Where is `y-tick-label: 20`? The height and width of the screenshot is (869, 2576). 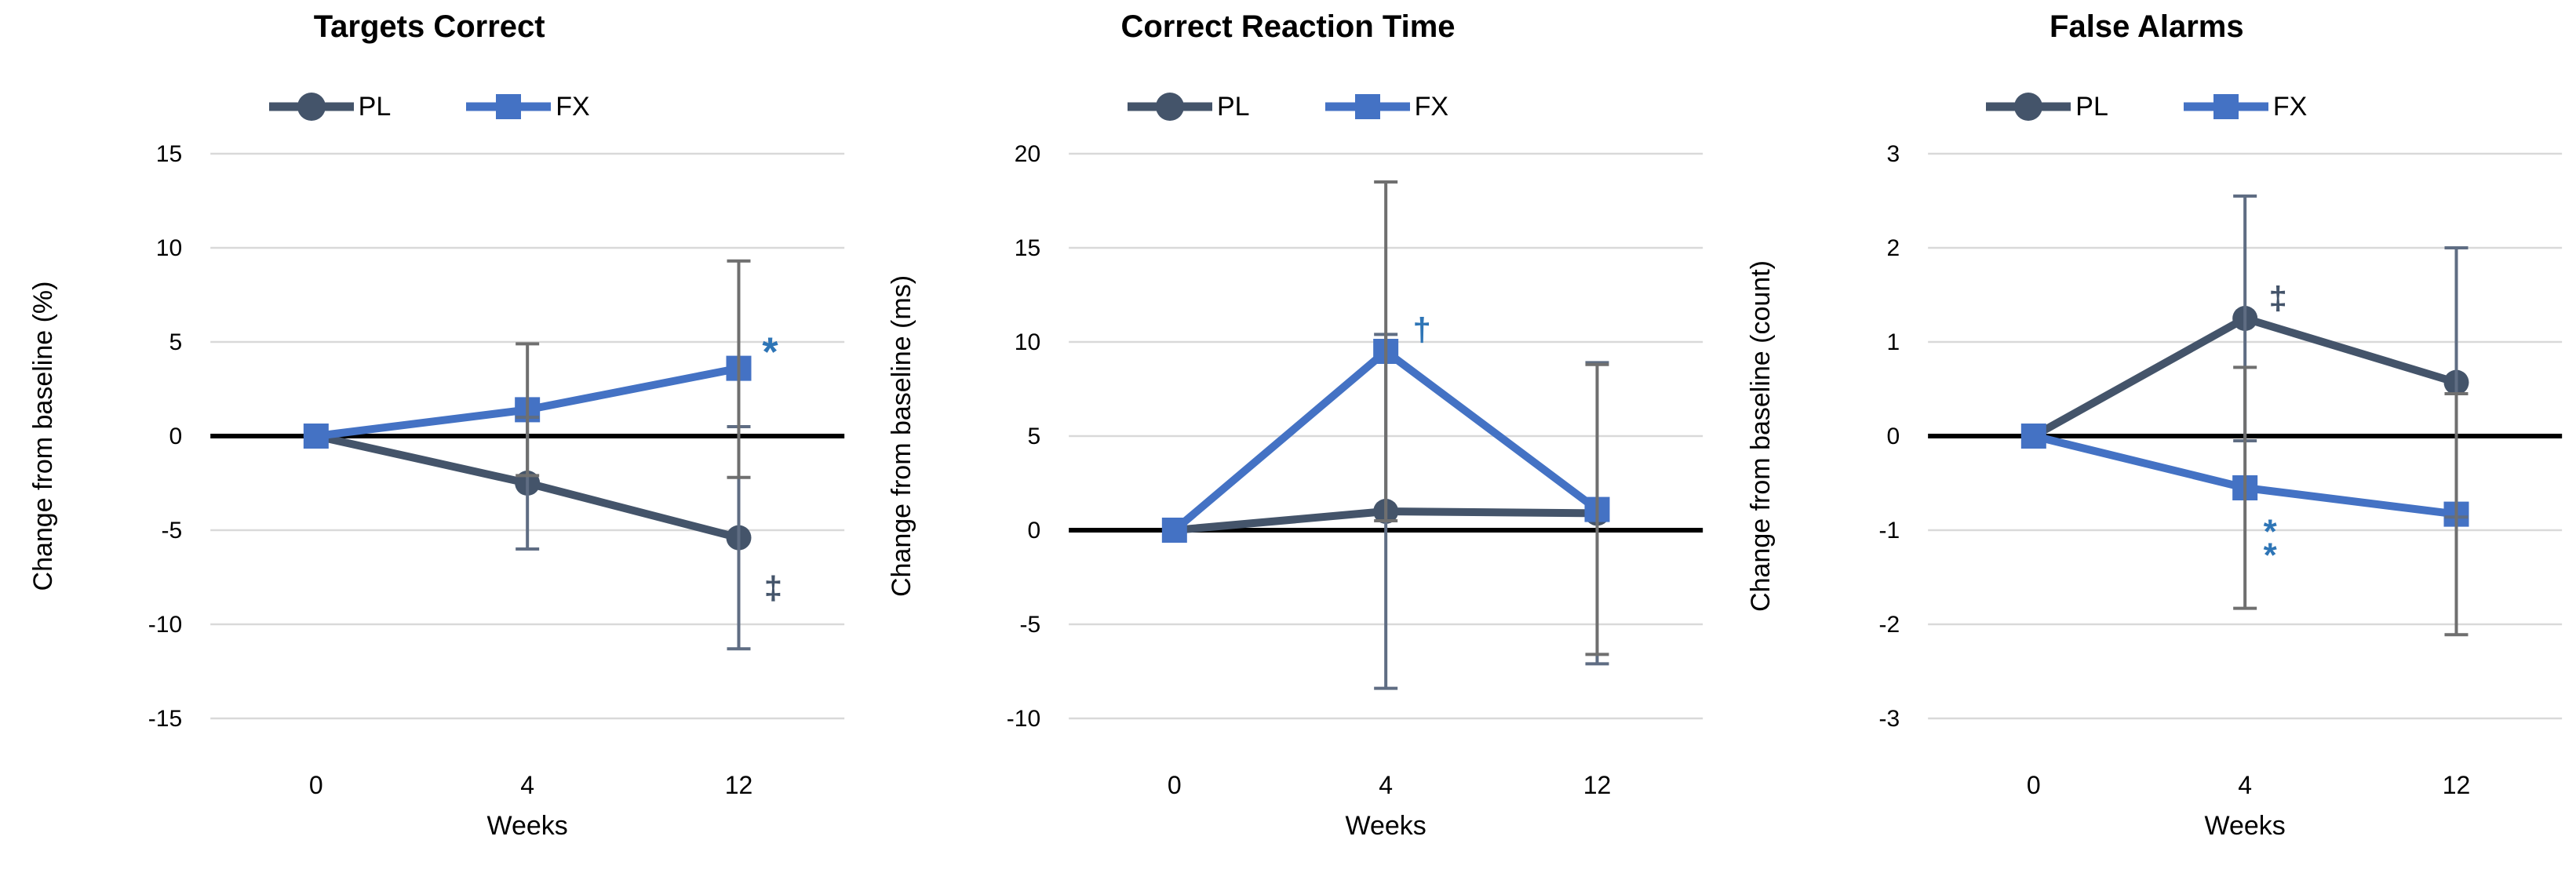
y-tick-label: 20 is located at coordinates (1027, 154).